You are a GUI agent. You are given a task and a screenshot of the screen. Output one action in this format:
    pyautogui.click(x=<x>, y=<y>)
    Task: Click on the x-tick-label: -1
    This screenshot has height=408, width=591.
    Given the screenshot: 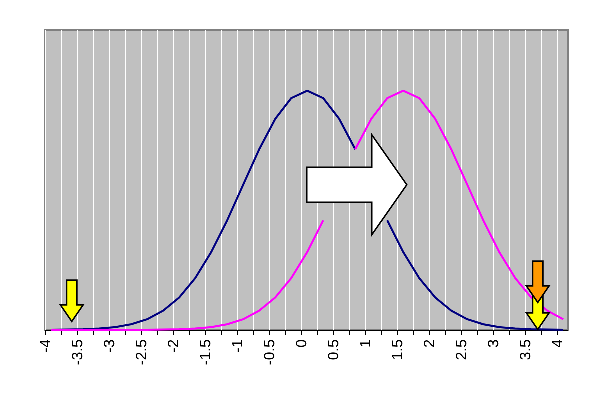 What is the action you would take?
    pyautogui.click(x=238, y=346)
    